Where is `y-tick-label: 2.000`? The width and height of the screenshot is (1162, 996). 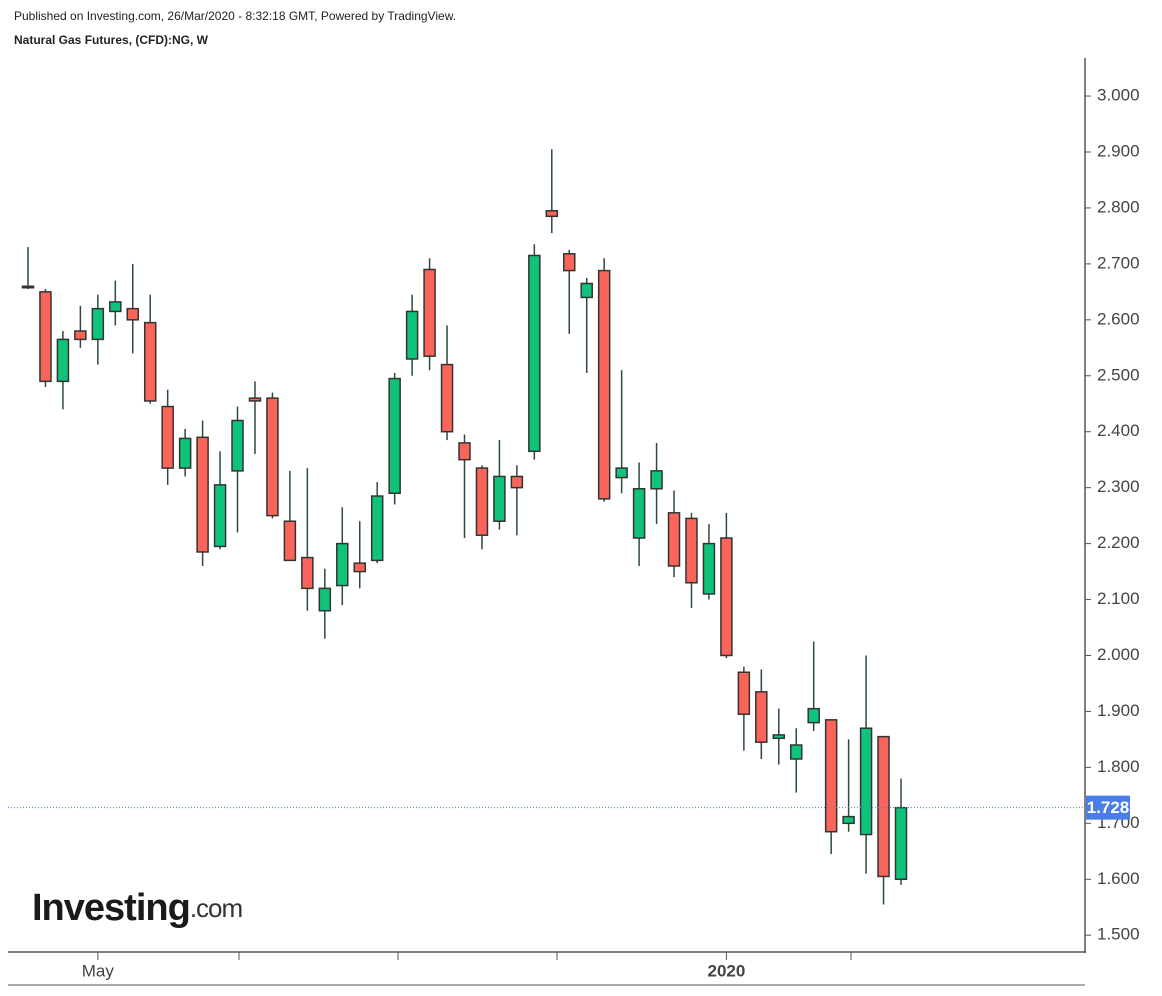 y-tick-label: 2.000 is located at coordinates (1118, 654).